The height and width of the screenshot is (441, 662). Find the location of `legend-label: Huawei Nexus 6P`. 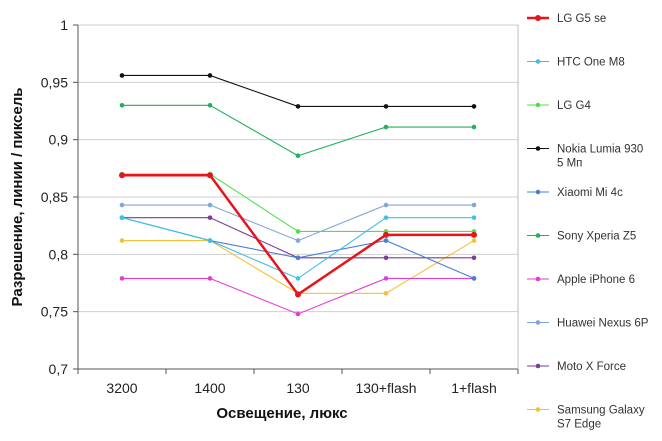

legend-label: Huawei Nexus 6P is located at coordinates (603, 324).